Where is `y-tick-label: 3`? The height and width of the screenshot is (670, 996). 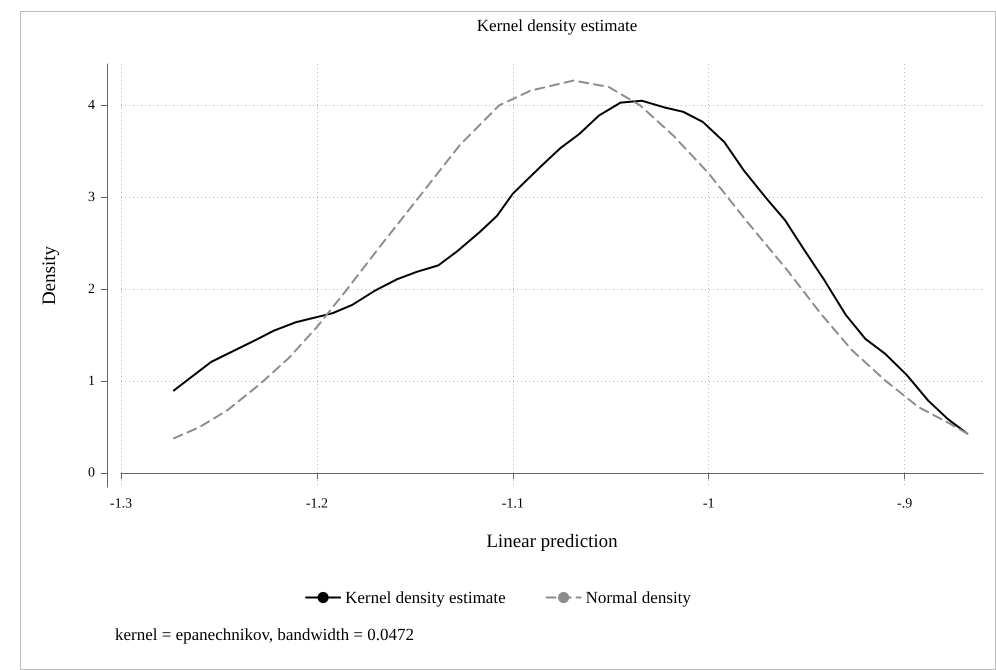
y-tick-label: 3 is located at coordinates (91, 197).